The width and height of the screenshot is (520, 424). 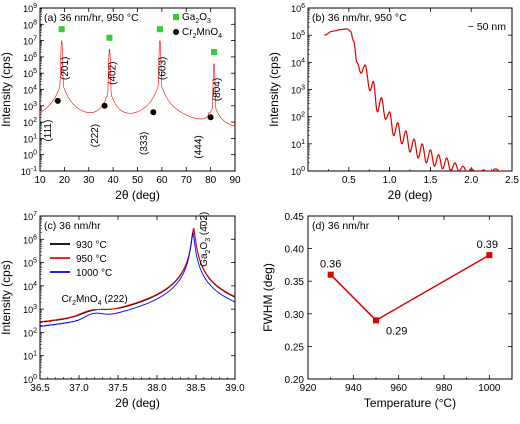 What do you see at coordinates (137, 83) in the screenshot?
I see `series-spectrum` at bounding box center [137, 83].